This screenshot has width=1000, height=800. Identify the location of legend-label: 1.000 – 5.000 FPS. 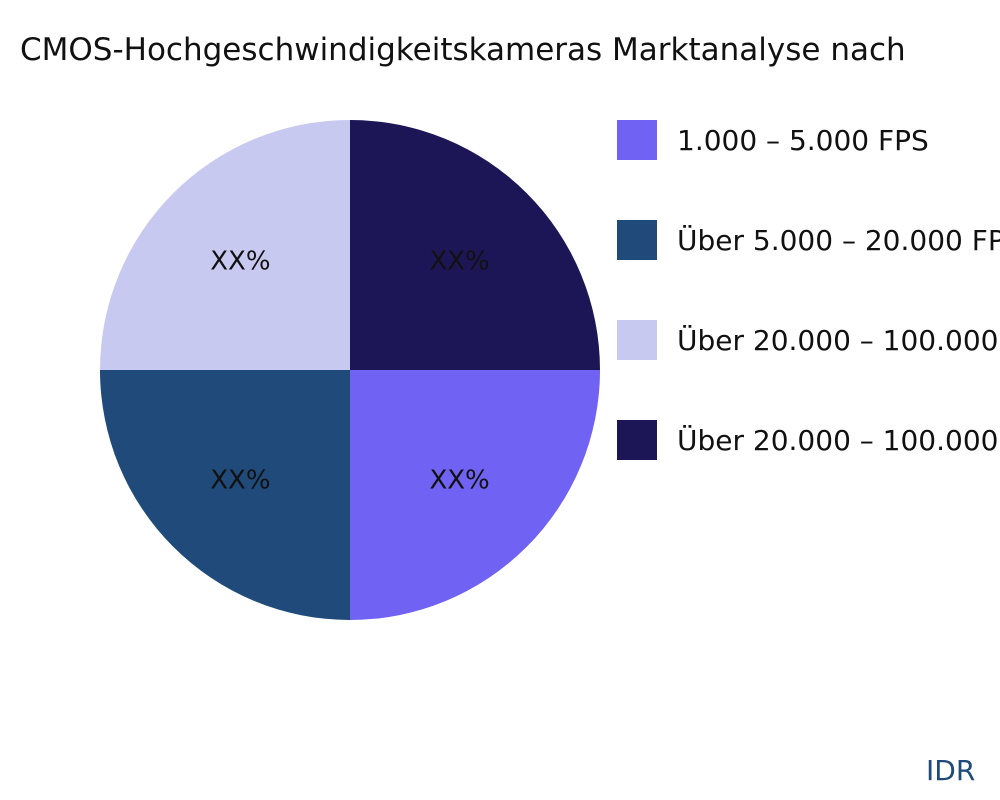
(803, 140).